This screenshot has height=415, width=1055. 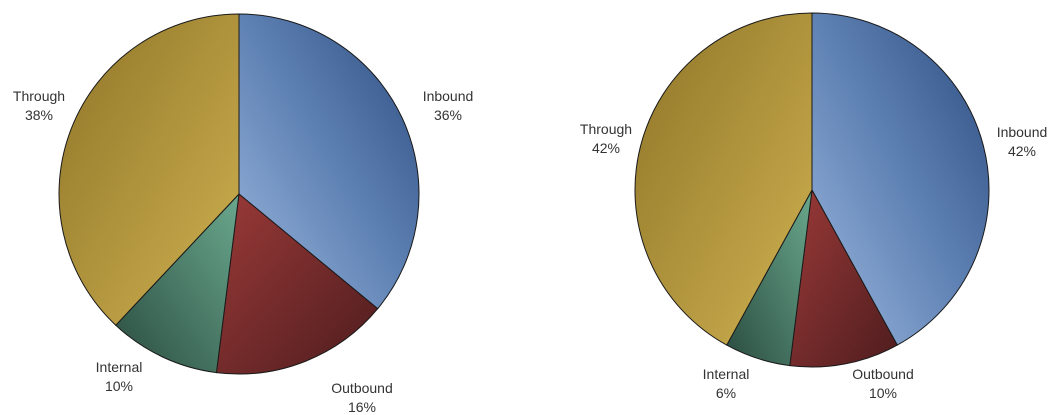 What do you see at coordinates (900, 179) in the screenshot?
I see `pie1-slice-inbound` at bounding box center [900, 179].